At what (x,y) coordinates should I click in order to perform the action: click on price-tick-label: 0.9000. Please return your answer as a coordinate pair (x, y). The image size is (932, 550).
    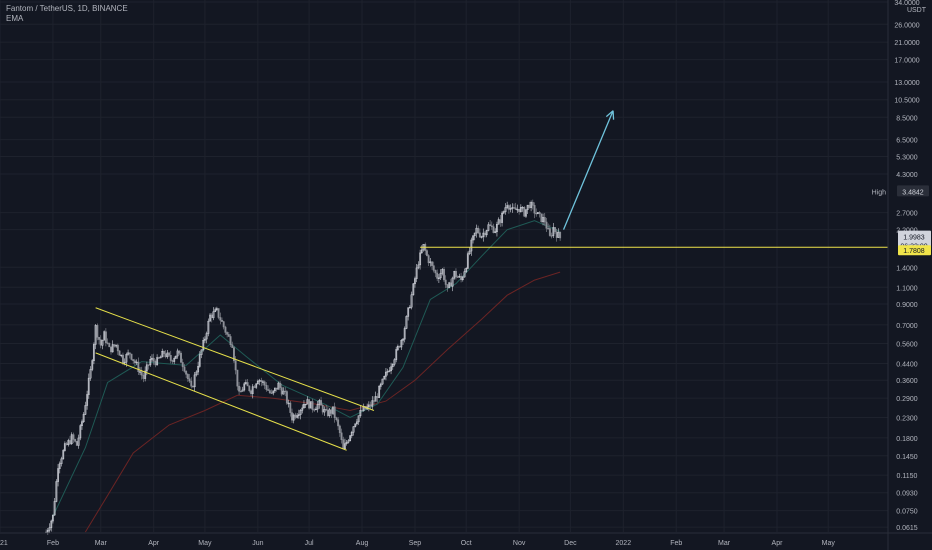
    Looking at the image, I should click on (907, 305).